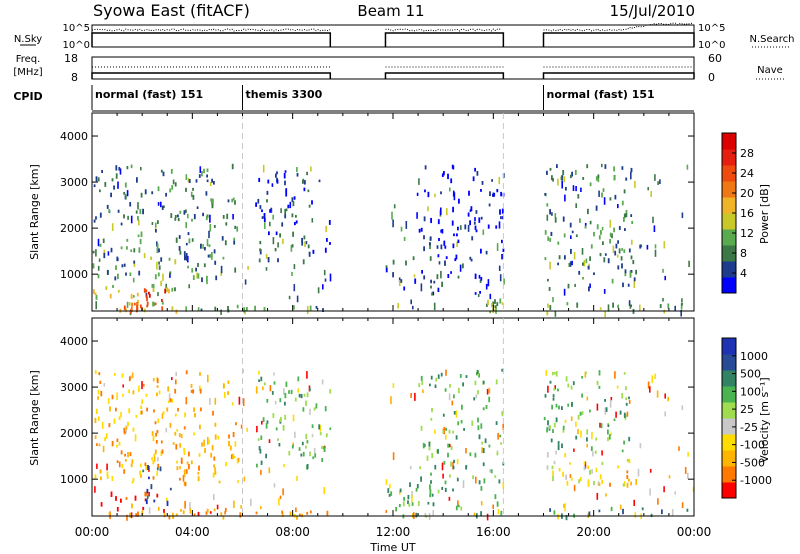  I want to click on cpid-segment-label: normal (fast) 151, so click(601, 94).